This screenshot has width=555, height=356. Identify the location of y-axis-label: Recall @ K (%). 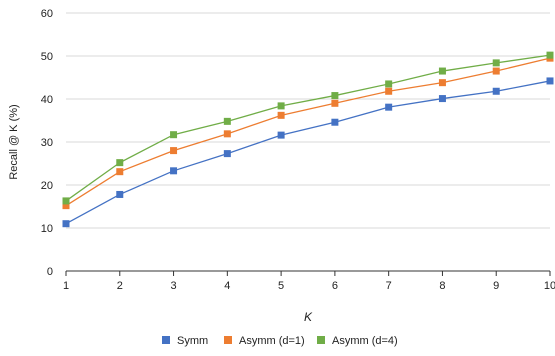
(14, 141).